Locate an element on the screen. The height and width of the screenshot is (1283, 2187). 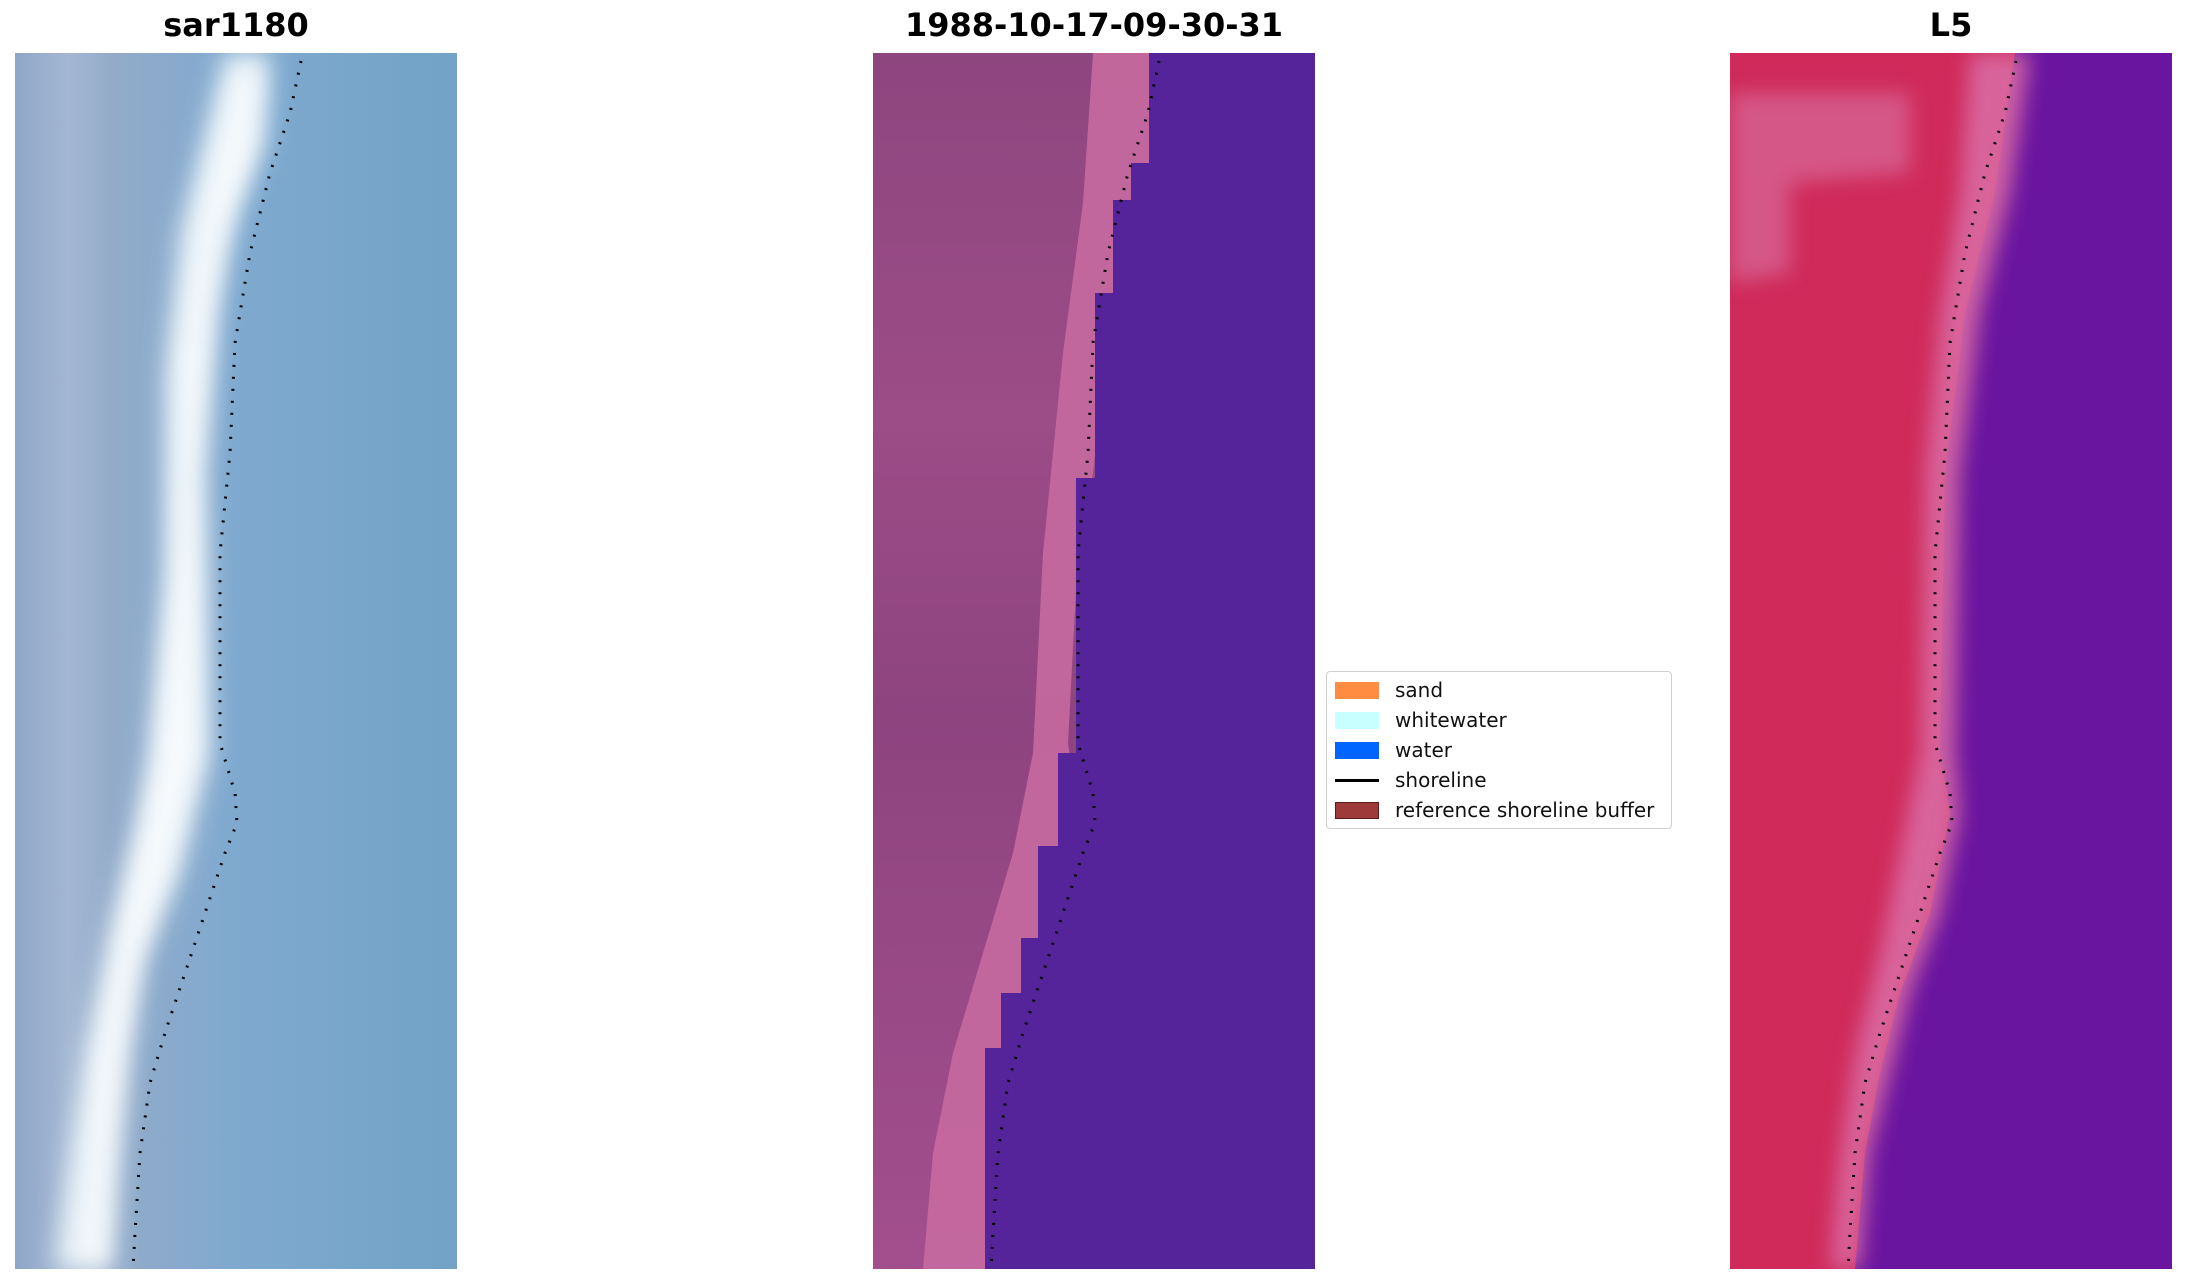
sand-swatch is located at coordinates (1357, 690).